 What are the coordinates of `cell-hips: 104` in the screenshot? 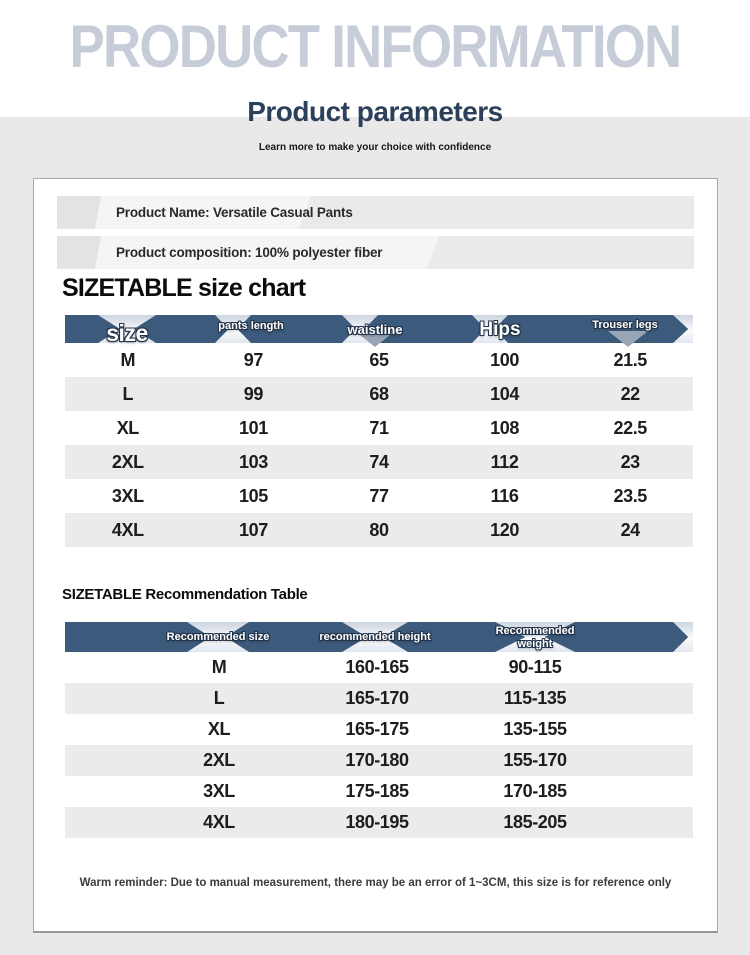 It's located at (505, 393).